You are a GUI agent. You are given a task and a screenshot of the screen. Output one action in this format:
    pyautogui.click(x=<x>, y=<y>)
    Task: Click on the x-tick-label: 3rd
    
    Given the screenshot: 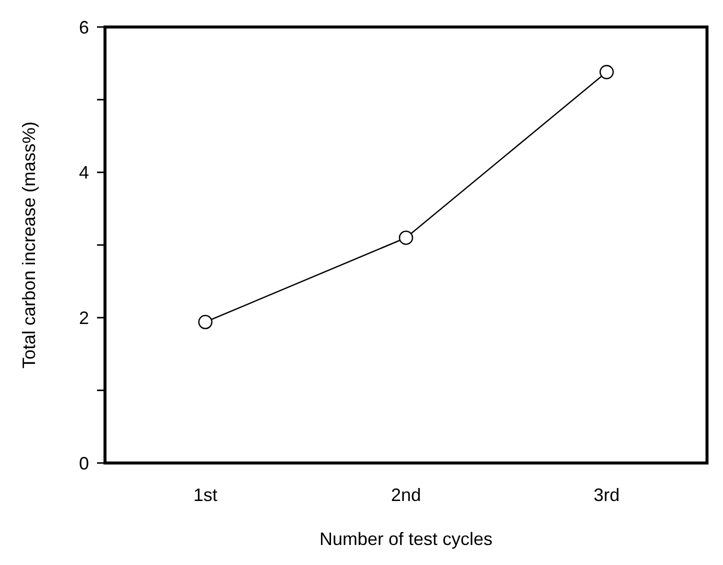 What is the action you would take?
    pyautogui.click(x=607, y=495)
    